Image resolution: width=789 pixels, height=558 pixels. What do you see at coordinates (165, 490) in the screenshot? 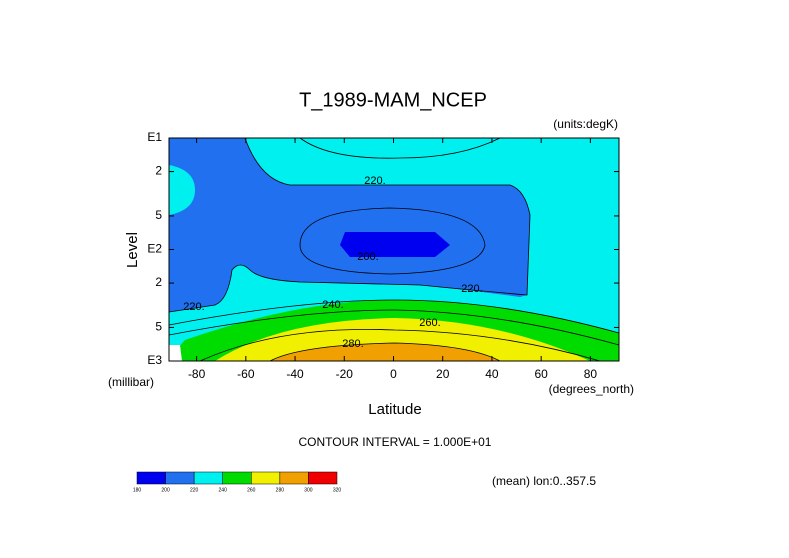
I see `colorbar-label: 200` at bounding box center [165, 490].